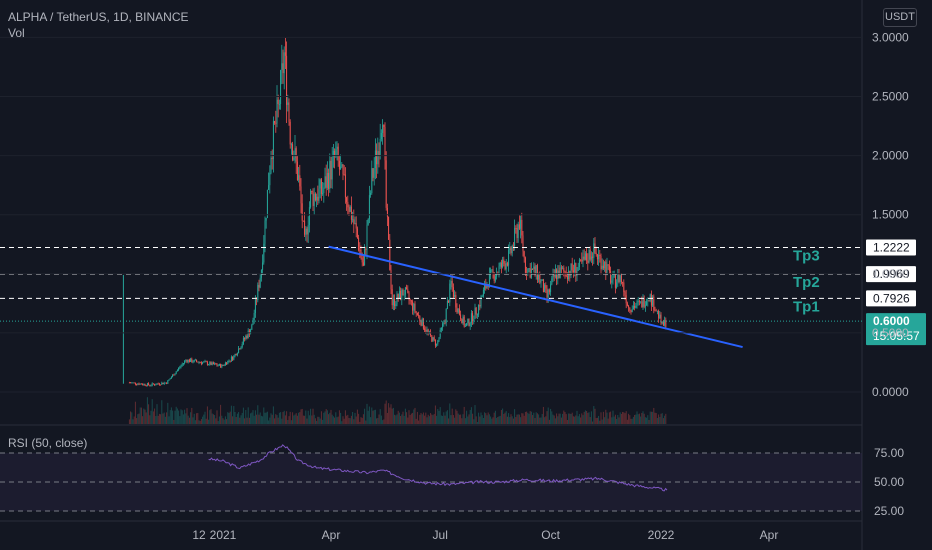  What do you see at coordinates (900, 17) in the screenshot?
I see `currency-button: USDT` at bounding box center [900, 17].